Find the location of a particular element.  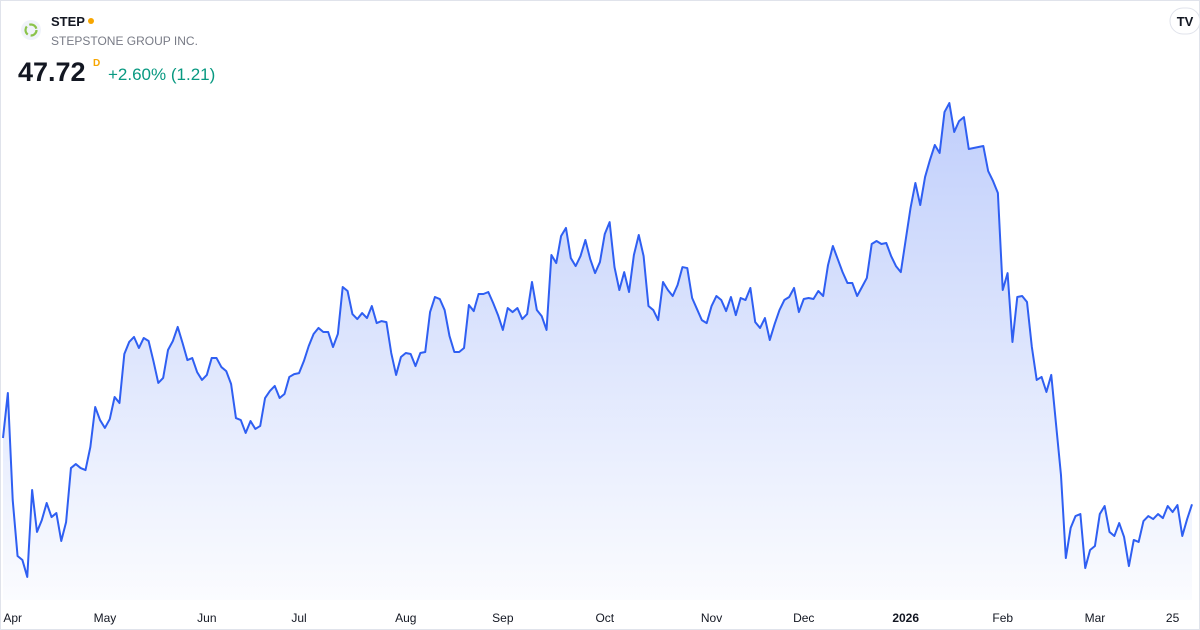

x-tick-label: Aug is located at coordinates (405, 618).